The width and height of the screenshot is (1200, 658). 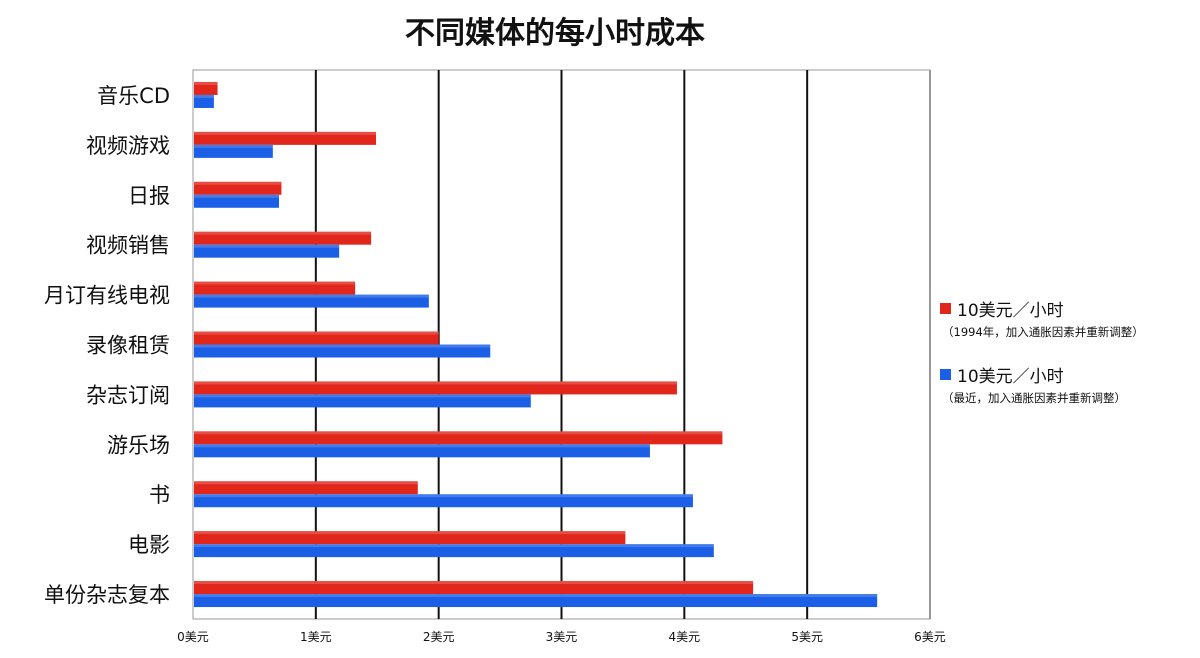 I want to click on category-label: 单份杂志复本, so click(x=107, y=595).